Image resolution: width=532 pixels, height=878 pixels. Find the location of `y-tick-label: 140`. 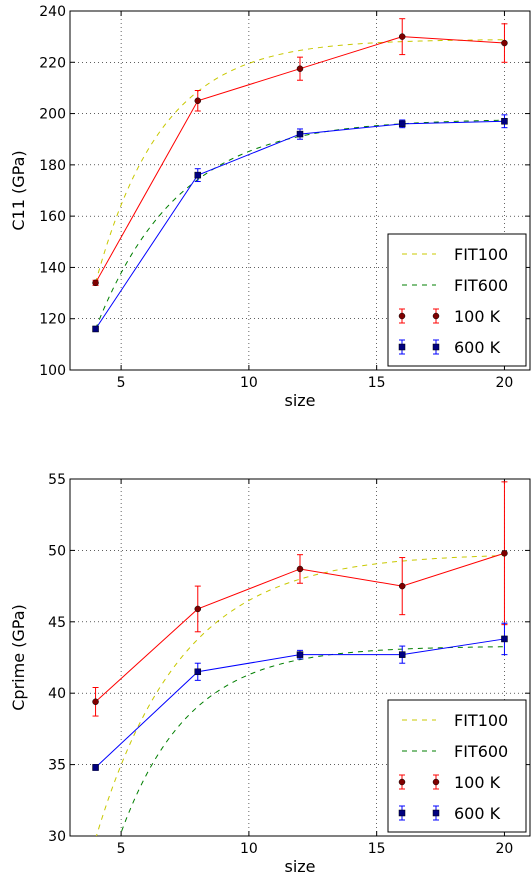

y-tick-label: 140 is located at coordinates (52, 268).